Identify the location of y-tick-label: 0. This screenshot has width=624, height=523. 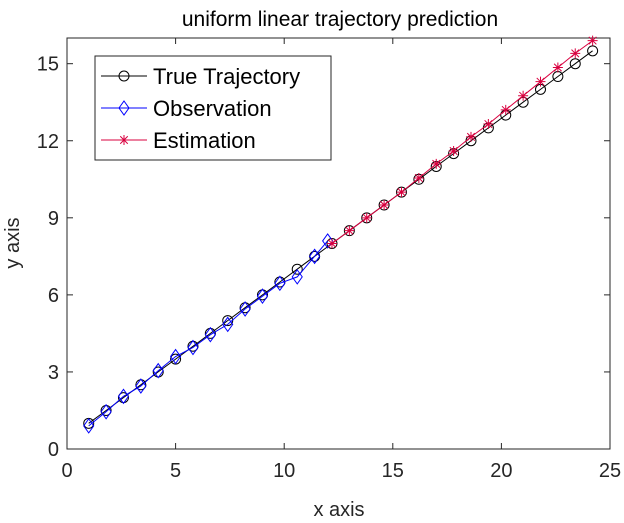
(53, 450).